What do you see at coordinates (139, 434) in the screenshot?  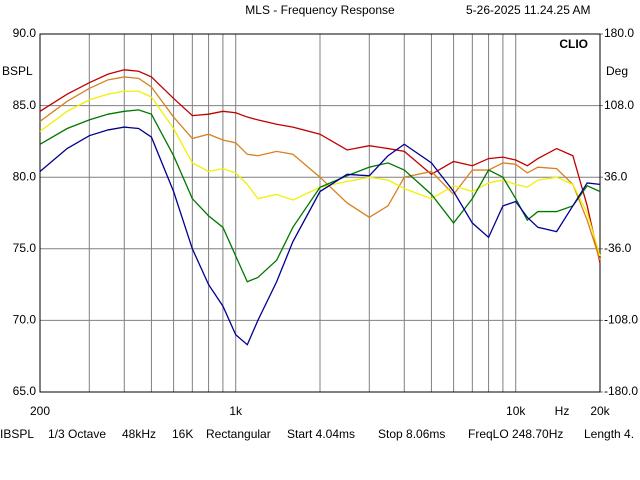 I see `footer-info: 48kHz` at bounding box center [139, 434].